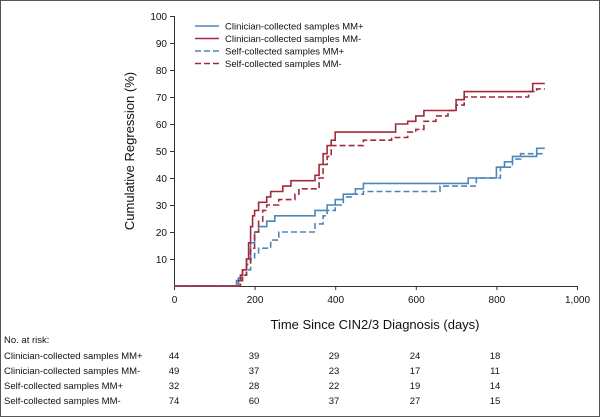 The height and width of the screenshot is (417, 600). I want to click on at-risk-value: 22, so click(334, 386).